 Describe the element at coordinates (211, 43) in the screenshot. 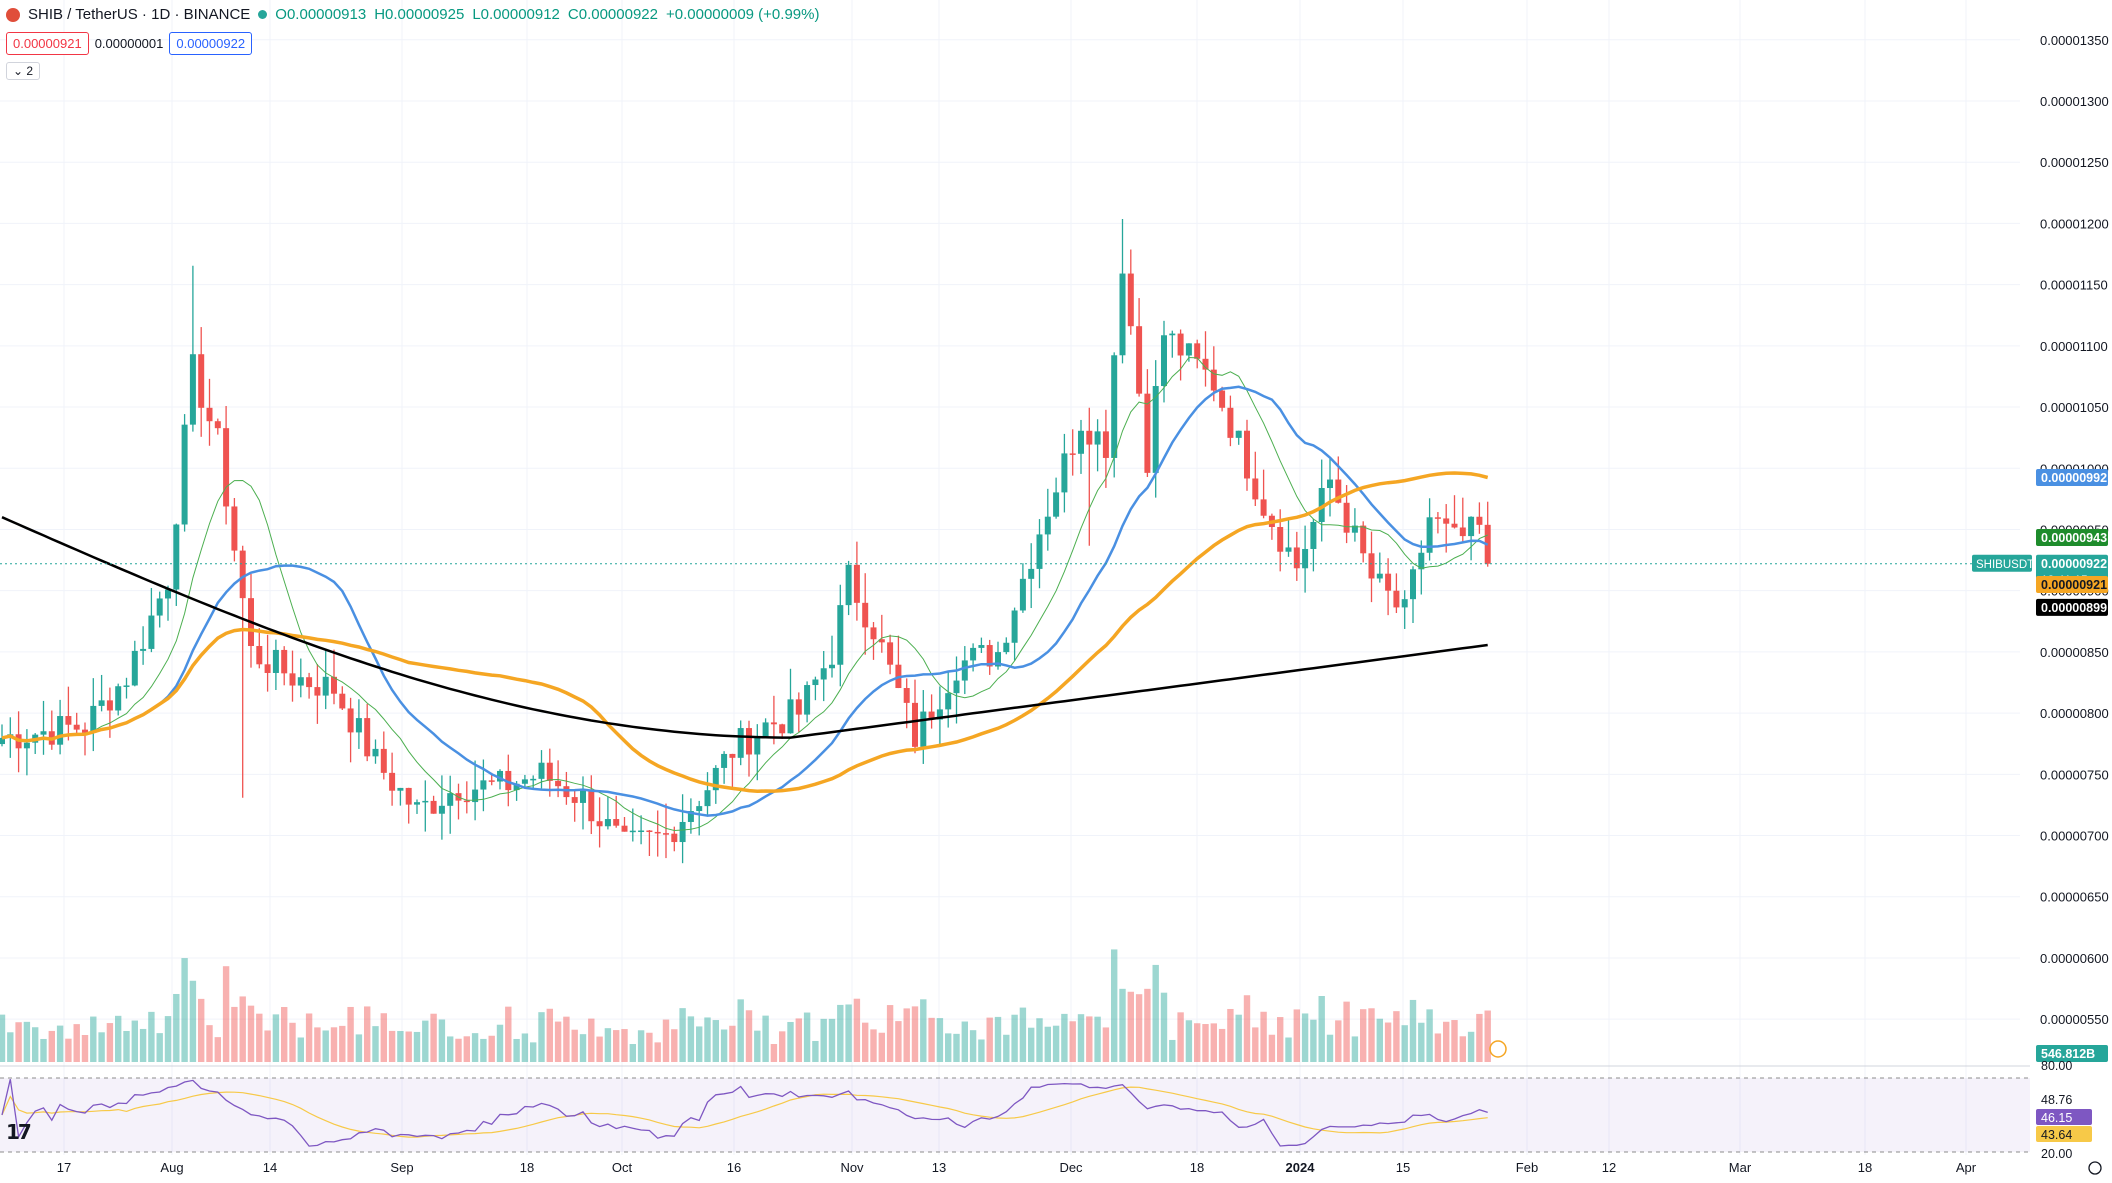

I see `buy-button: 0.00000922` at that location.